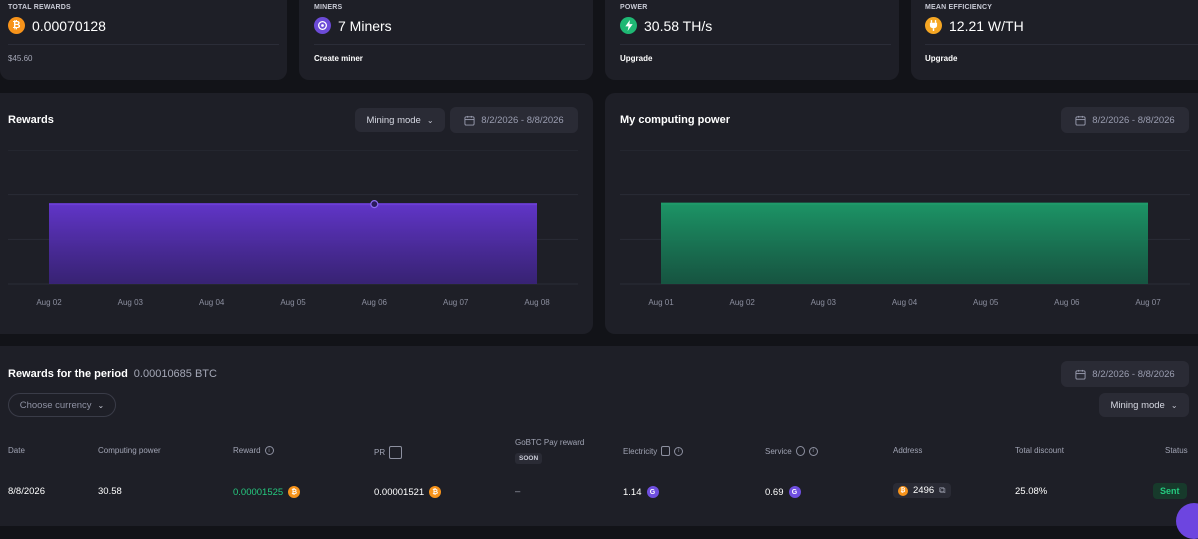  What do you see at coordinates (628, 25) in the screenshot?
I see `lightning-icon` at bounding box center [628, 25].